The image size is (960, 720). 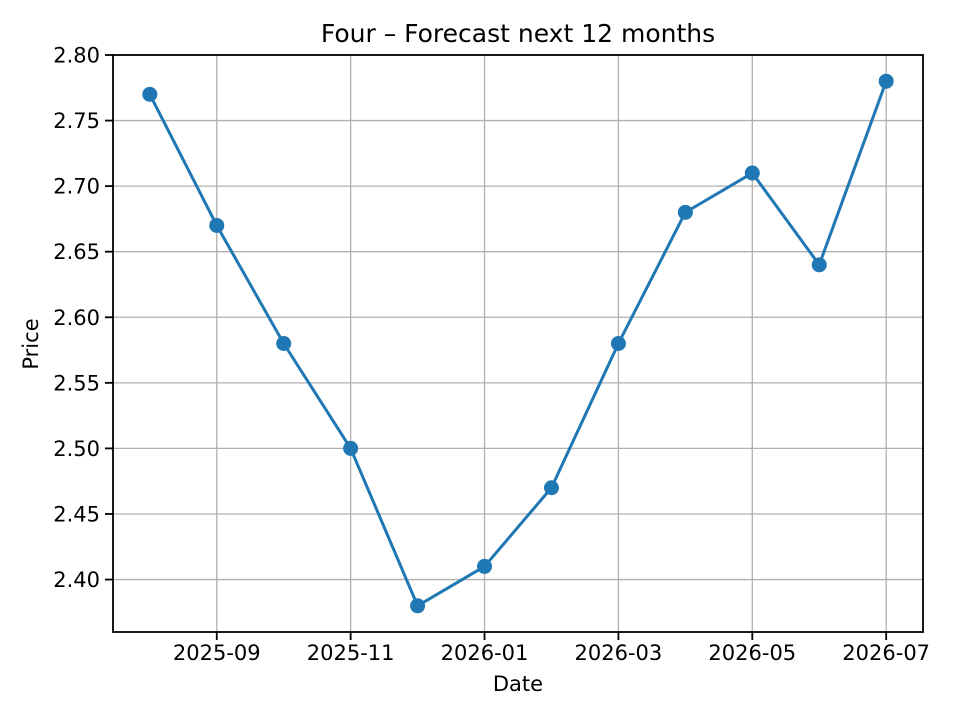 What do you see at coordinates (76, 580) in the screenshot?
I see `y-tick-label: 2.40` at bounding box center [76, 580].